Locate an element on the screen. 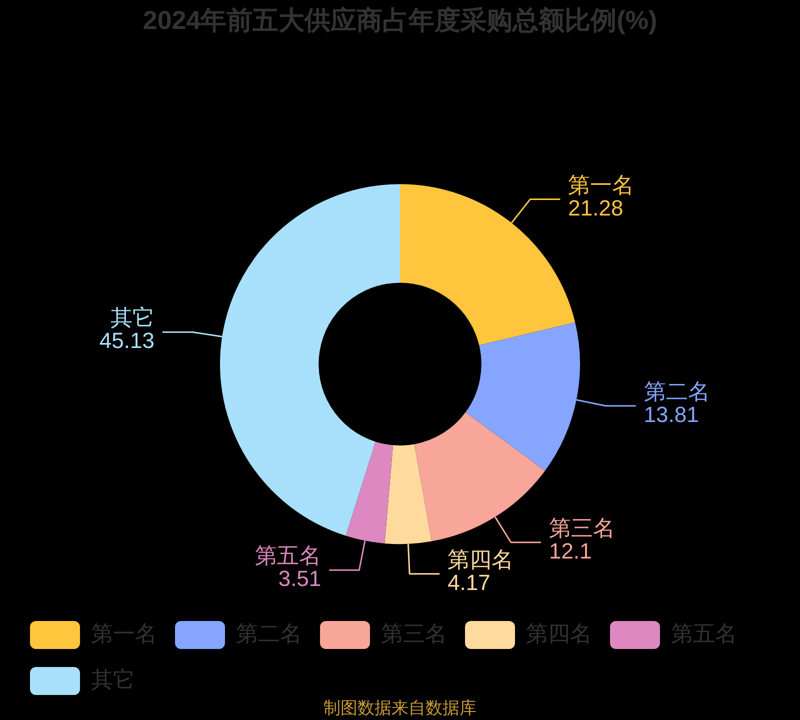 This screenshot has height=720, width=800. slice-label: 第一名 is located at coordinates (601, 185).